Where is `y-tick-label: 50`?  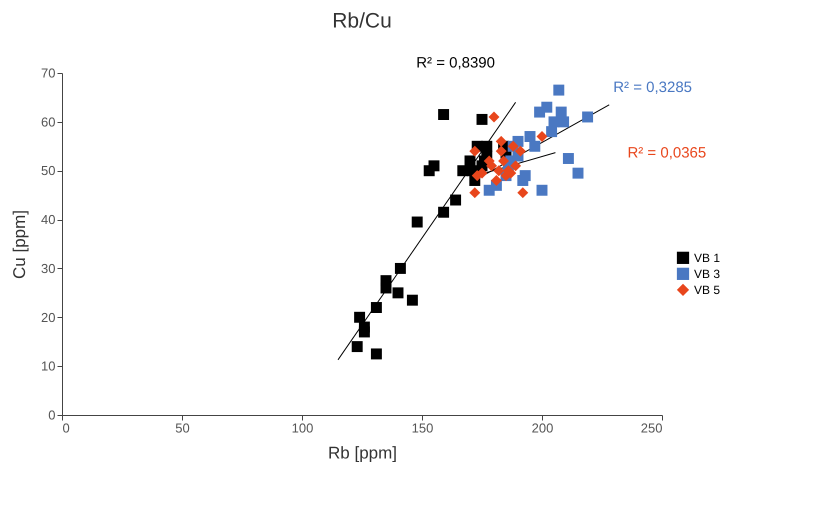 y-tick-label: 50 is located at coordinates (48, 170).